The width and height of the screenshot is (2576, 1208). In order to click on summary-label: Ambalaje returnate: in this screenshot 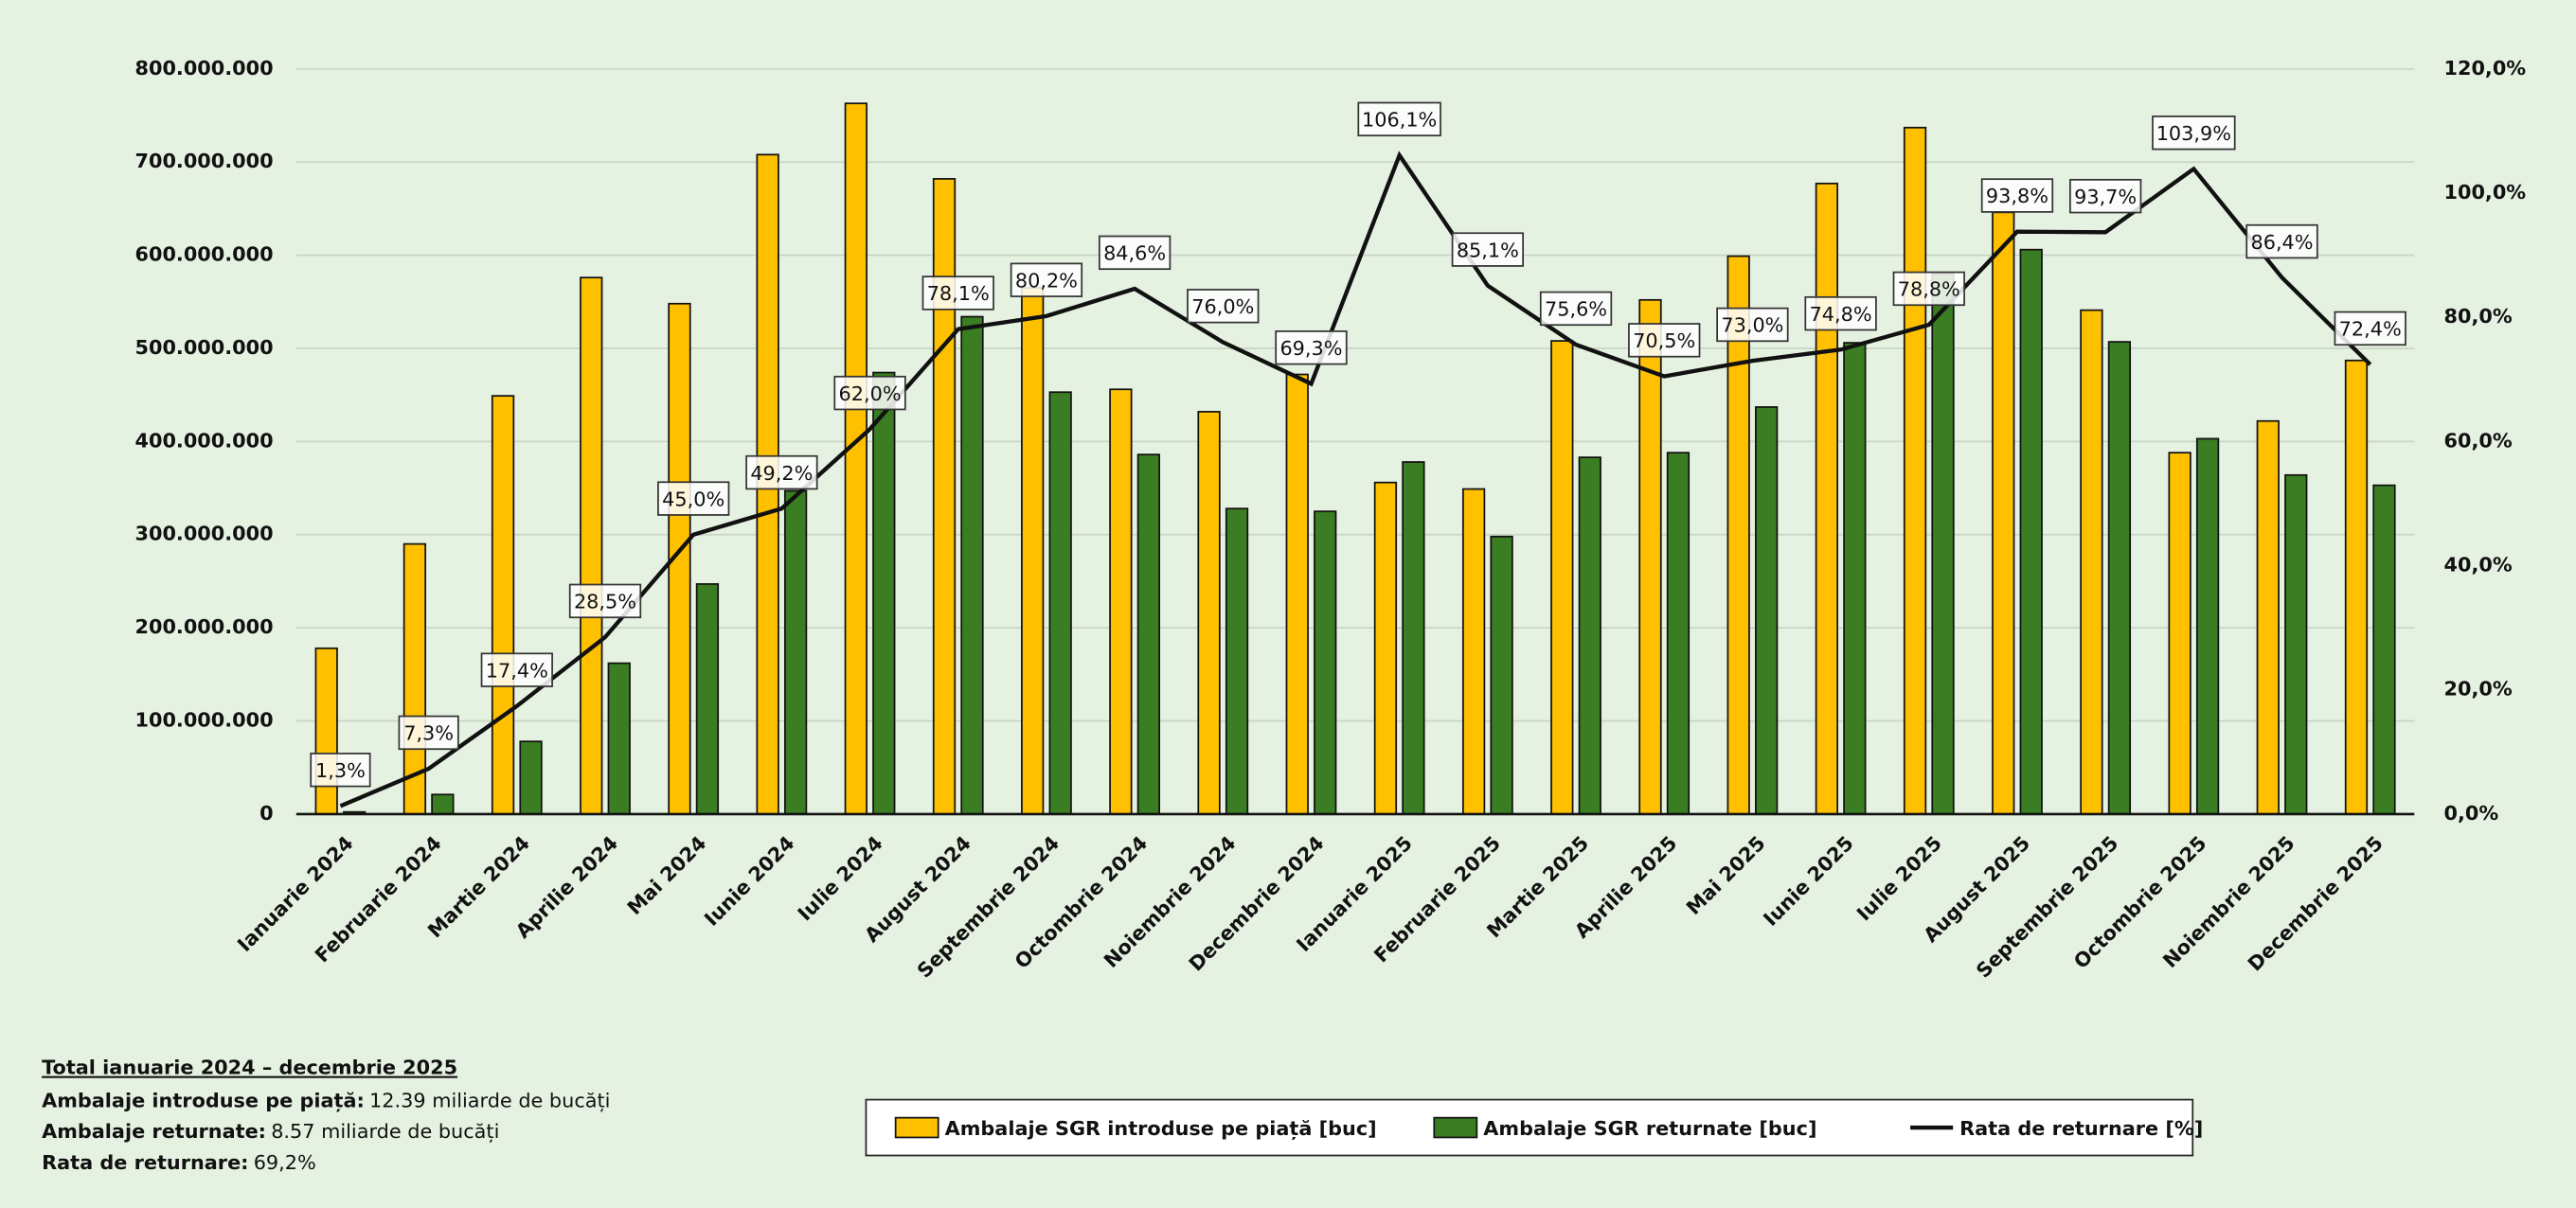, I will do `click(154, 1131)`.